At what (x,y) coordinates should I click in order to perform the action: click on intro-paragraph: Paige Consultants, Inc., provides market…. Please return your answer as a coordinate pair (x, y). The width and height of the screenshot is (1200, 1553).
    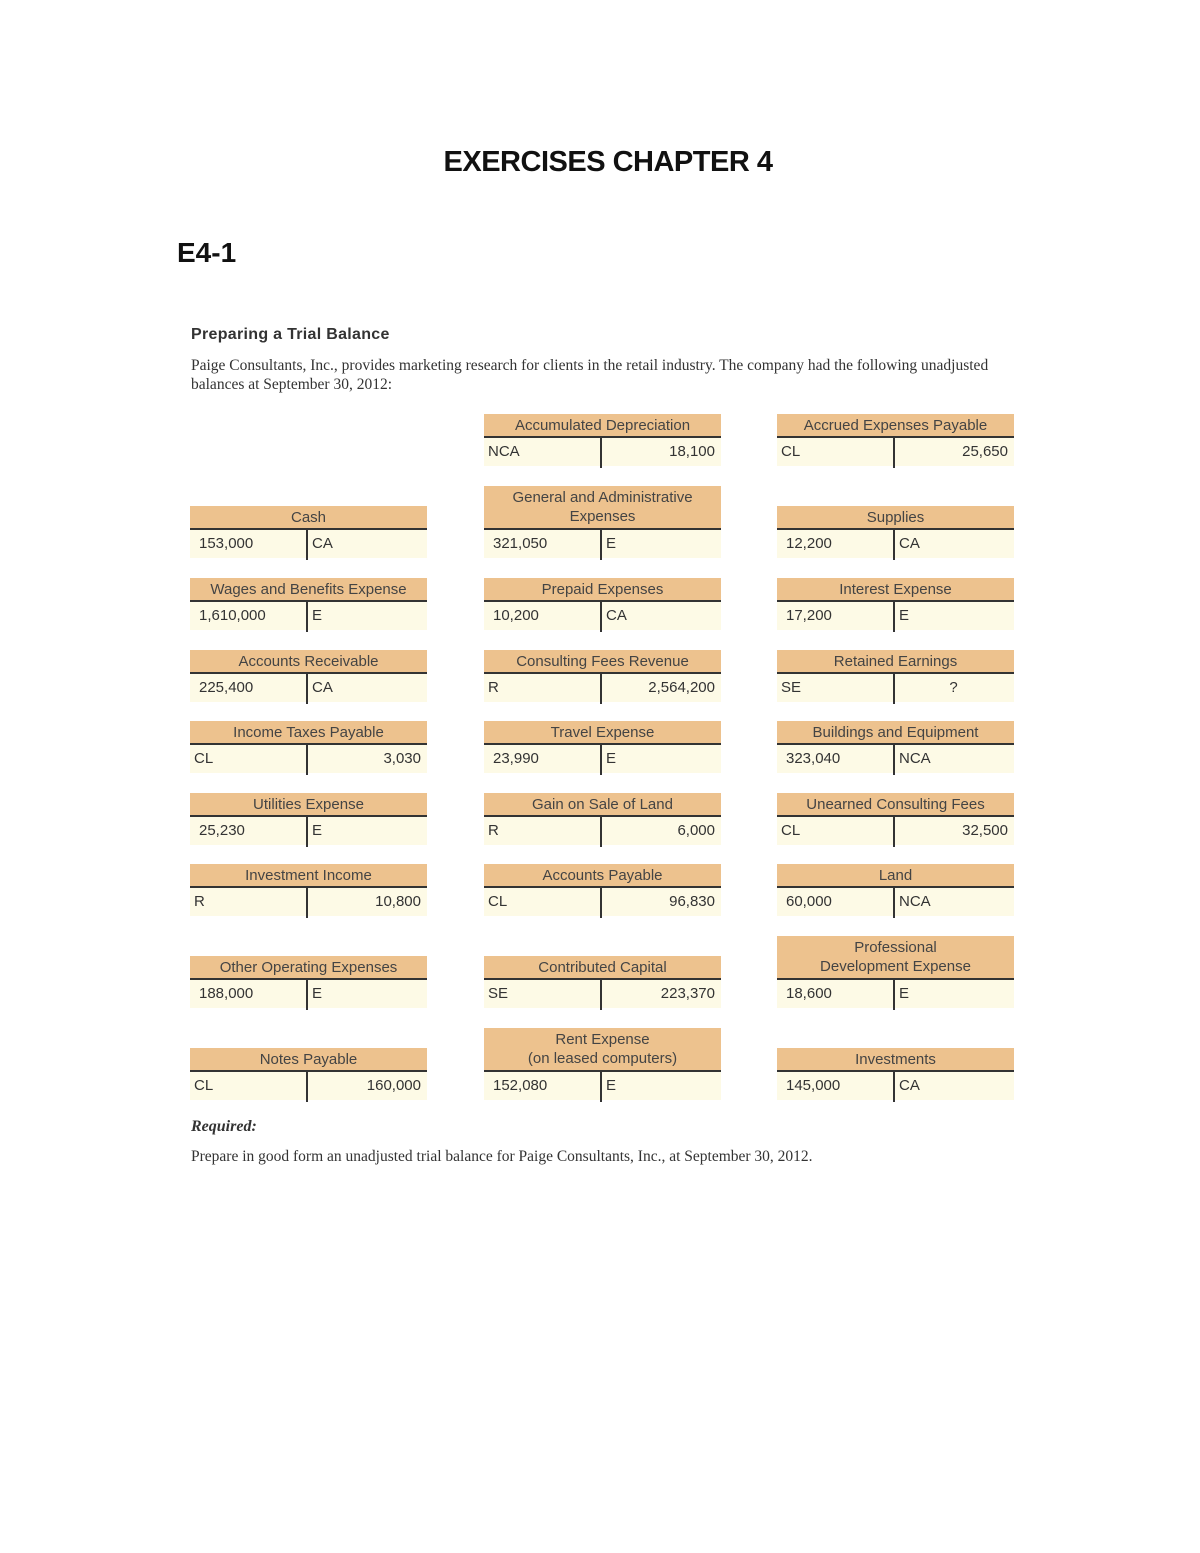
    Looking at the image, I should click on (590, 375).